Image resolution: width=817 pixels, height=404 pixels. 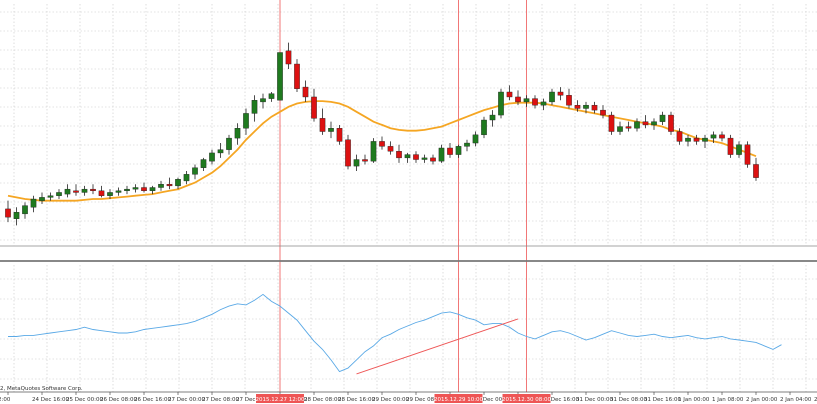 I want to click on x-tick-label: 27 Dec 16:00, so click(x=254, y=400).